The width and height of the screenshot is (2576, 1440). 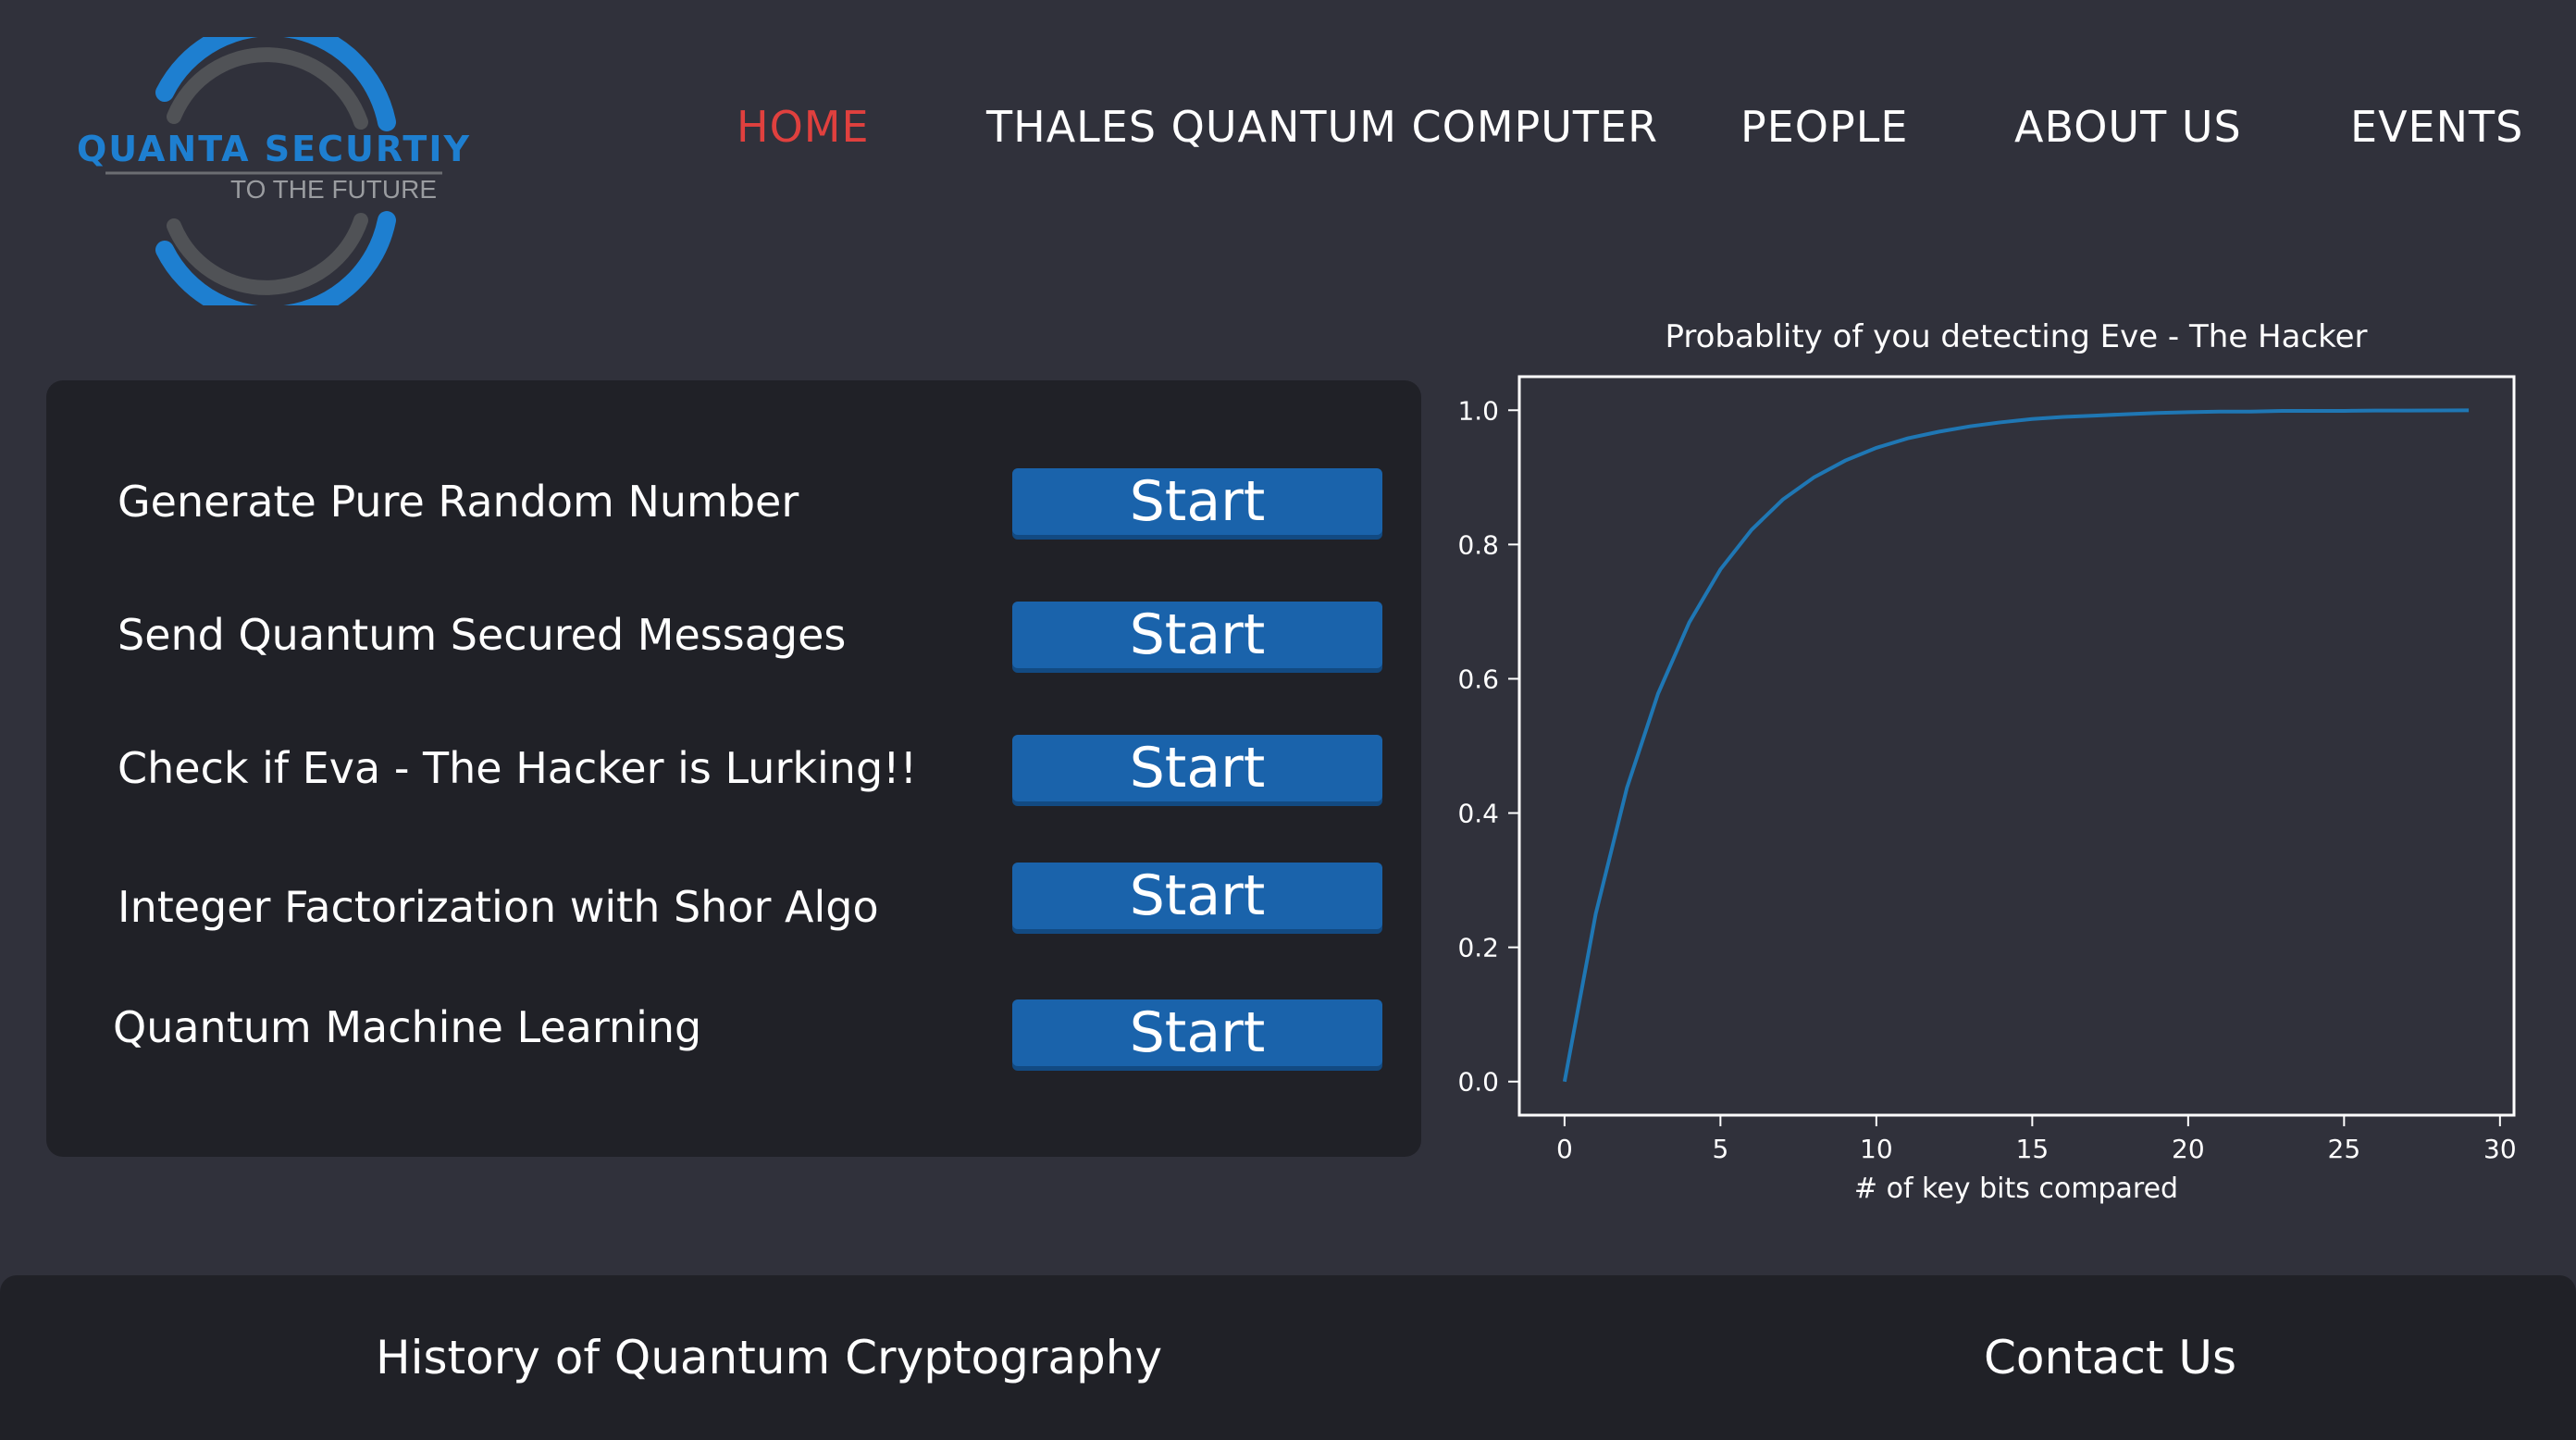 I want to click on y-tick-label: 0.6, so click(x=1478, y=679).